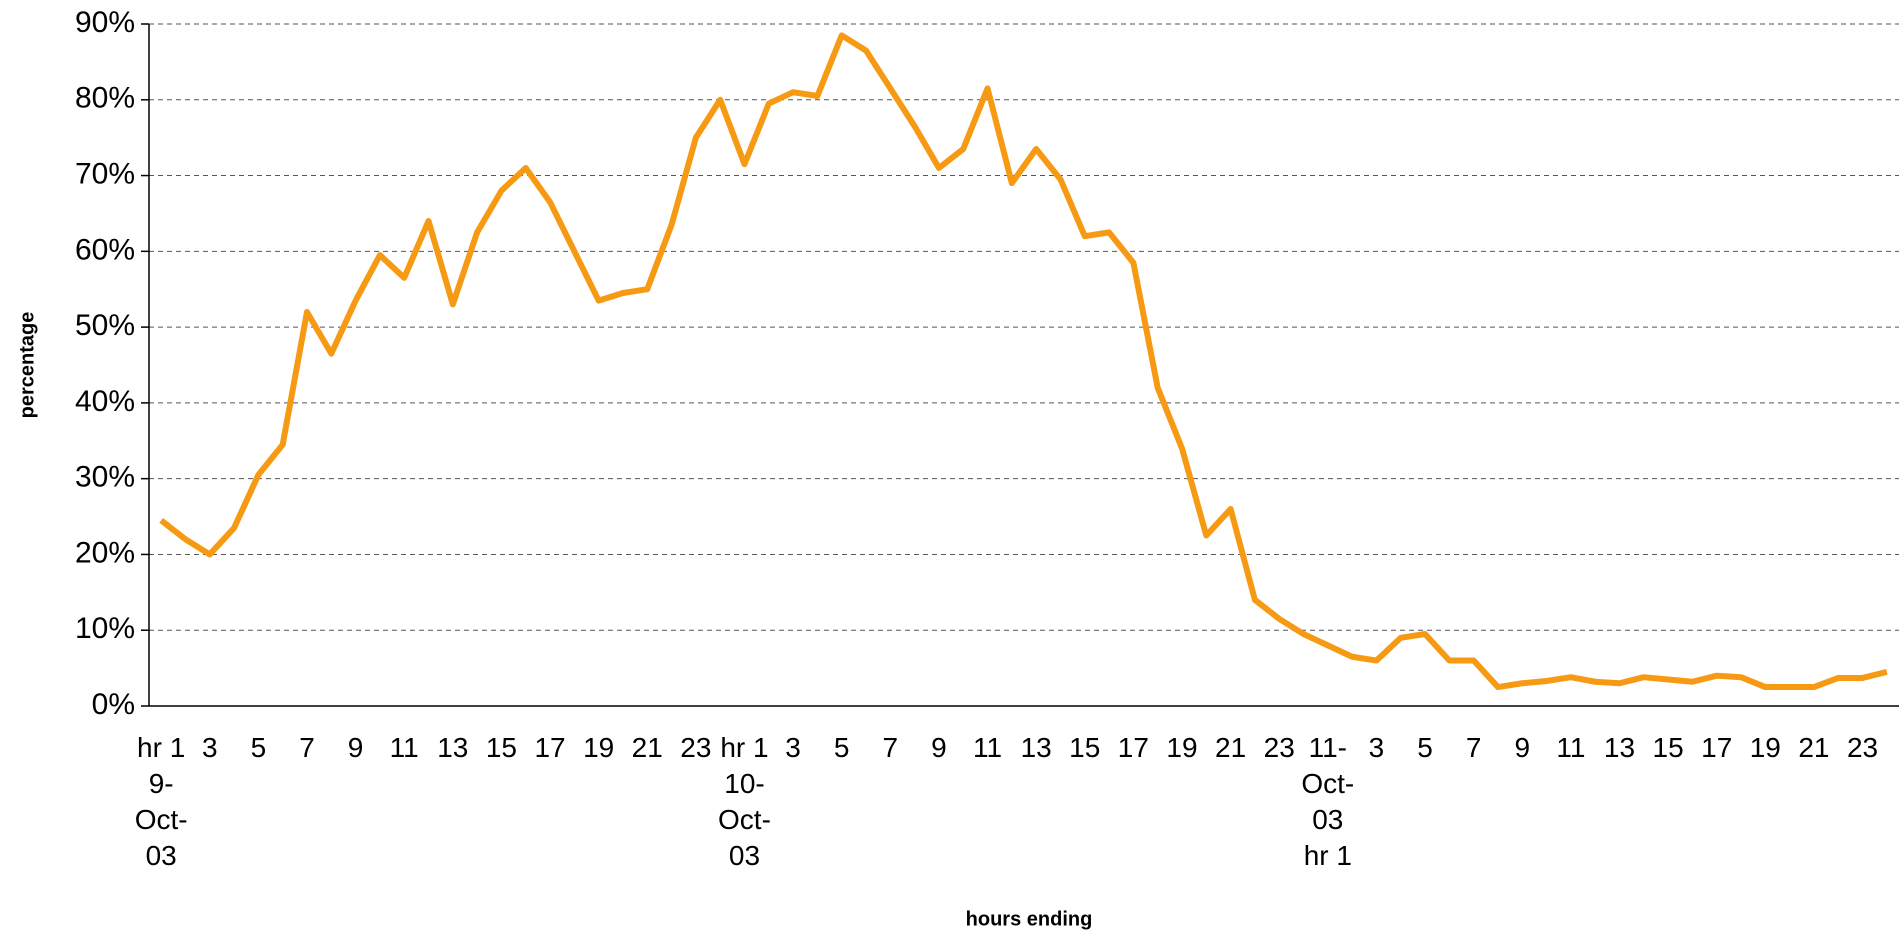  What do you see at coordinates (1328, 801) in the screenshot?
I see `x-tick-label: 11-Oct-03 hr 1` at bounding box center [1328, 801].